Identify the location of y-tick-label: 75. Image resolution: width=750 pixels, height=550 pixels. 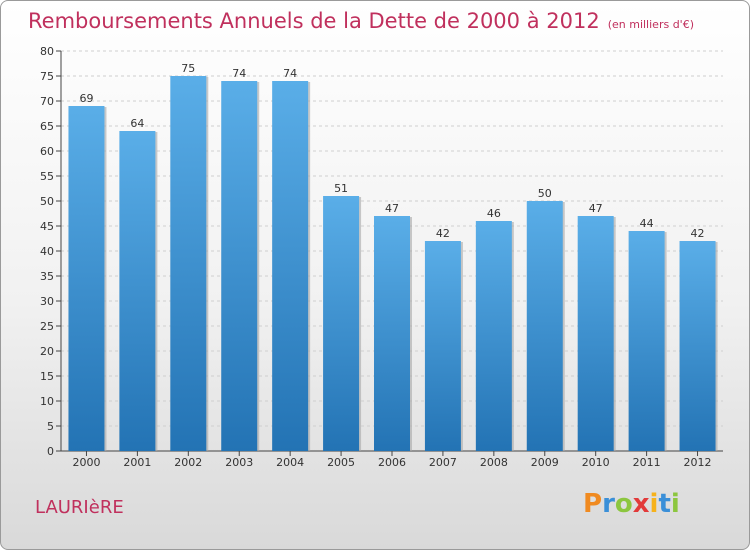
(47, 76).